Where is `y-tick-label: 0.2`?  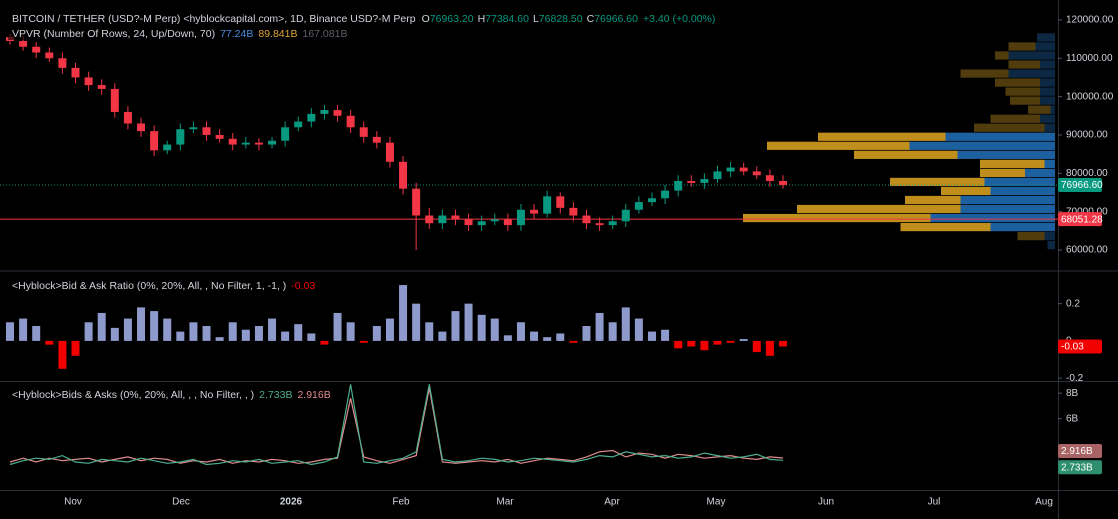
y-tick-label: 0.2 is located at coordinates (1073, 303).